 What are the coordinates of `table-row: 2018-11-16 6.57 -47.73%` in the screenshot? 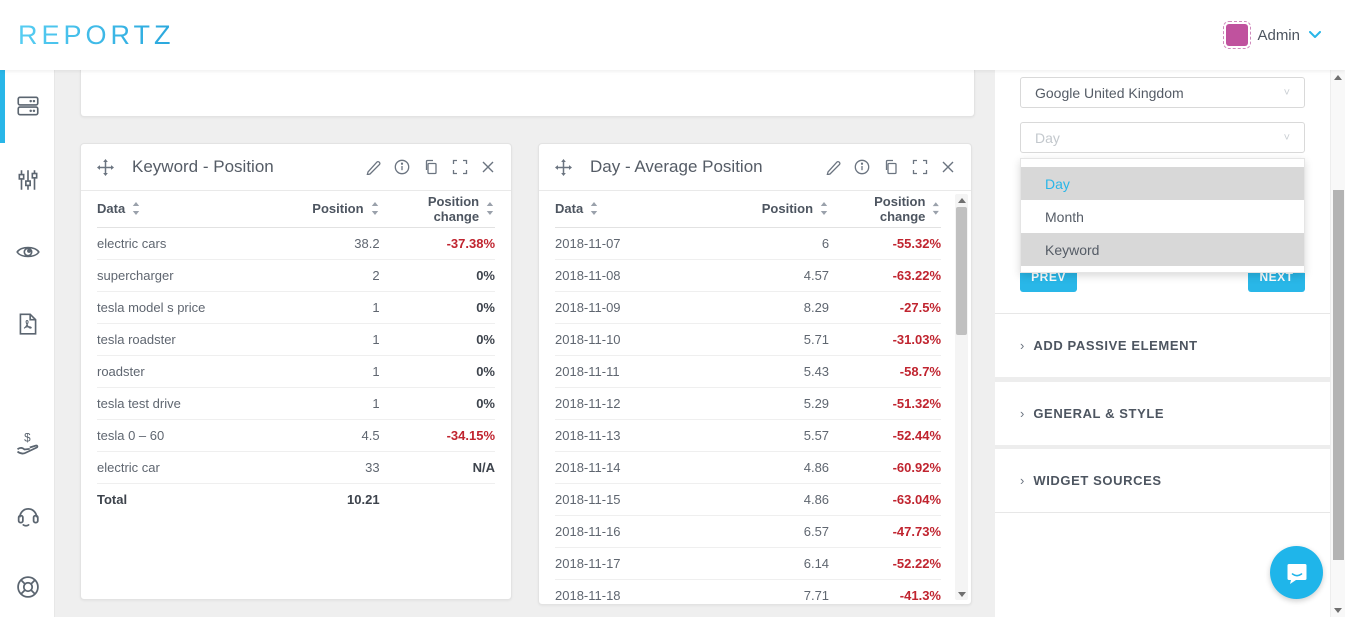 It's located at (748, 531).